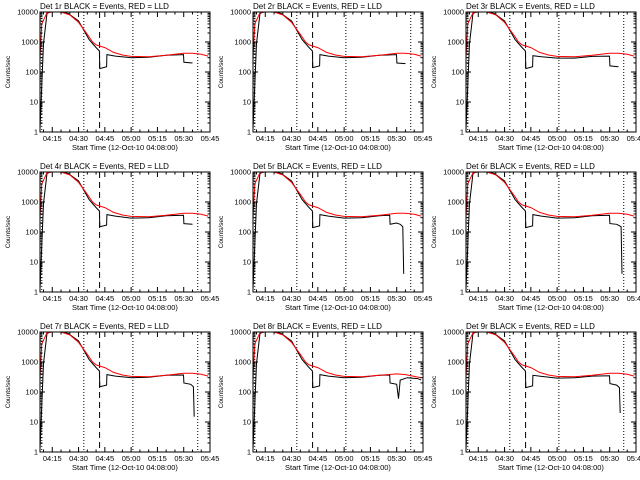  Describe the element at coordinates (317, 326) in the screenshot. I see `panel-title: Det 8r BLACK = Events, RED = LLD` at that location.